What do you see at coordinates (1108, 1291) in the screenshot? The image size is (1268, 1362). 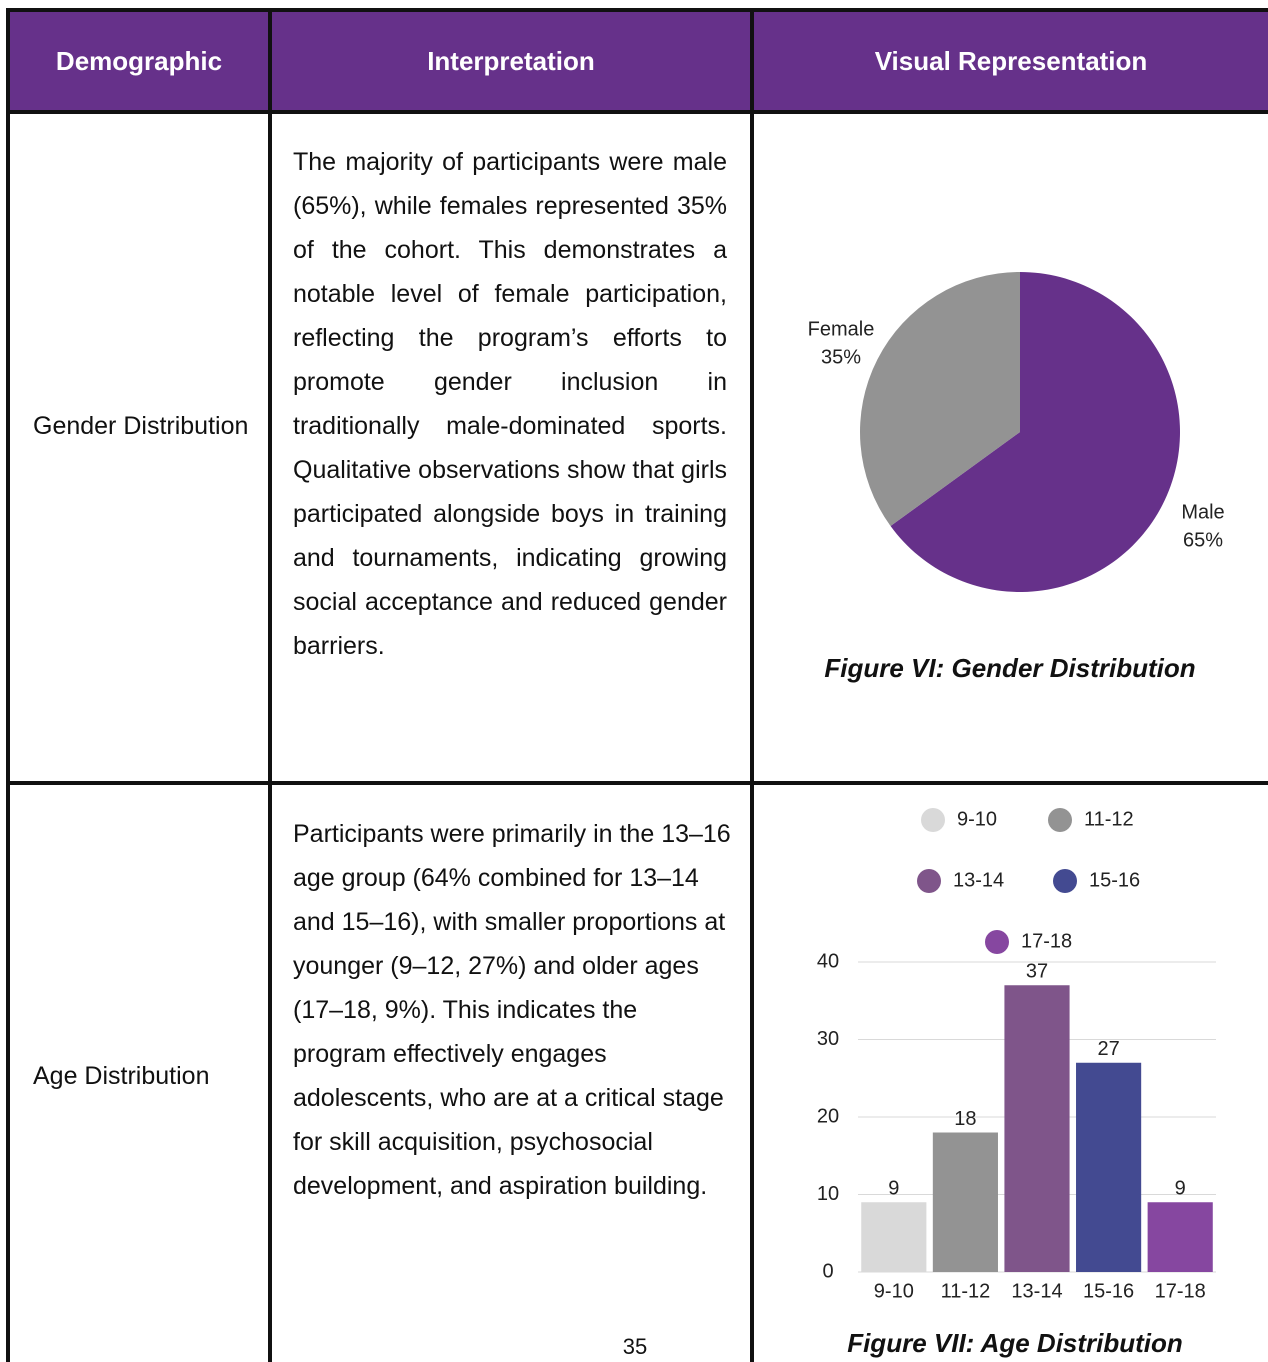 I see `x-tick-label: 15-16` at bounding box center [1108, 1291].